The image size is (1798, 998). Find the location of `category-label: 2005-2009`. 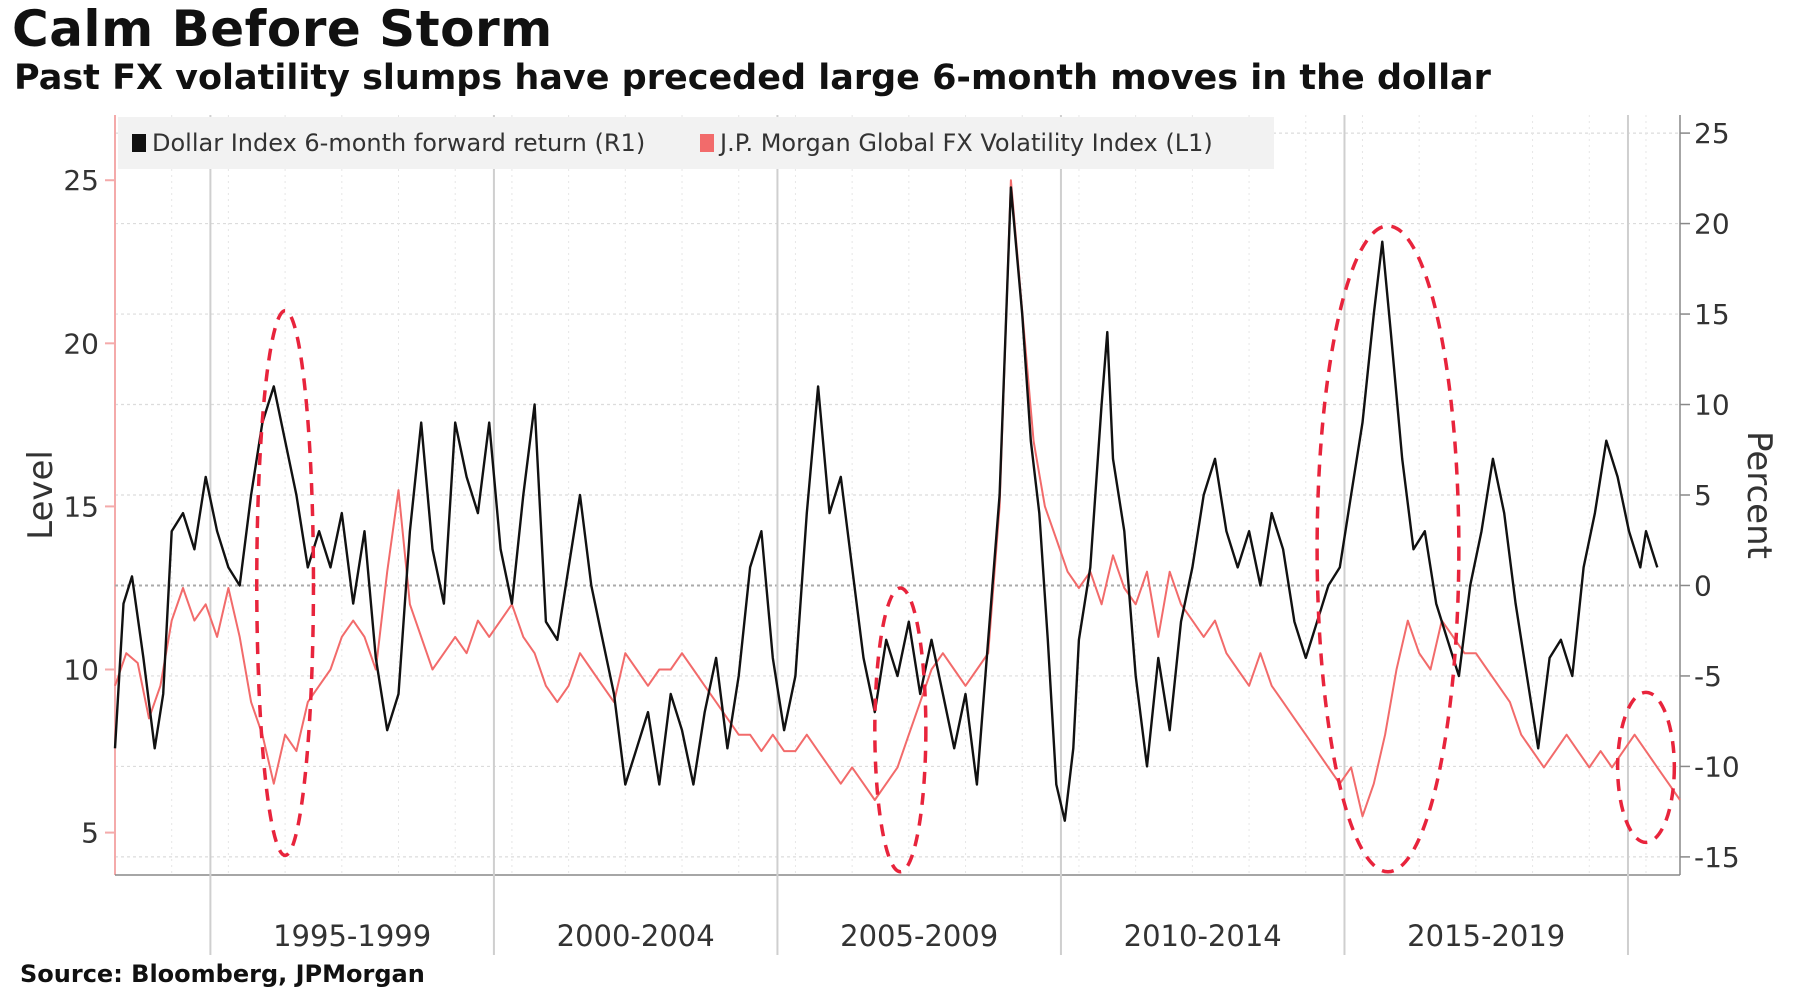

category-label: 2005-2009 is located at coordinates (919, 936).